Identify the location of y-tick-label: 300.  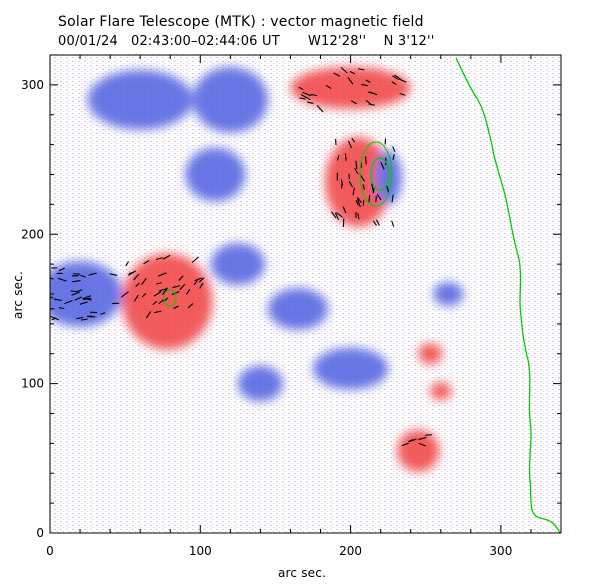
(32, 85).